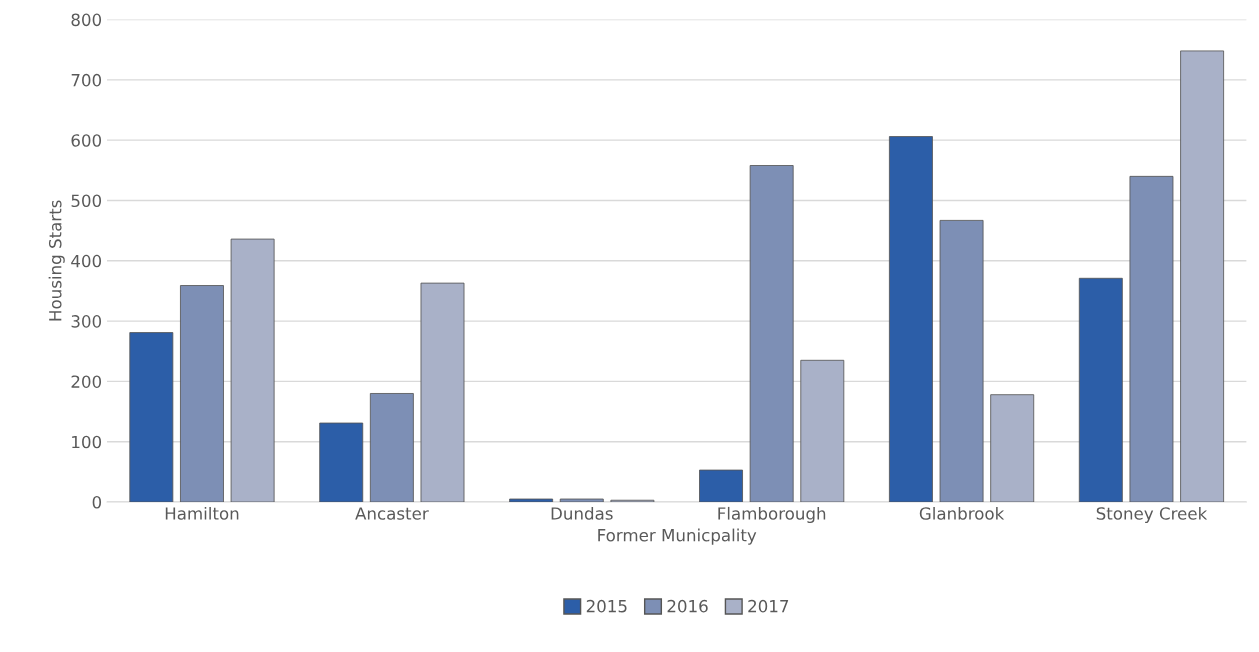 The height and width of the screenshot is (652, 1259). Describe the element at coordinates (606, 606) in the screenshot. I see `legend-label: 2015` at that location.